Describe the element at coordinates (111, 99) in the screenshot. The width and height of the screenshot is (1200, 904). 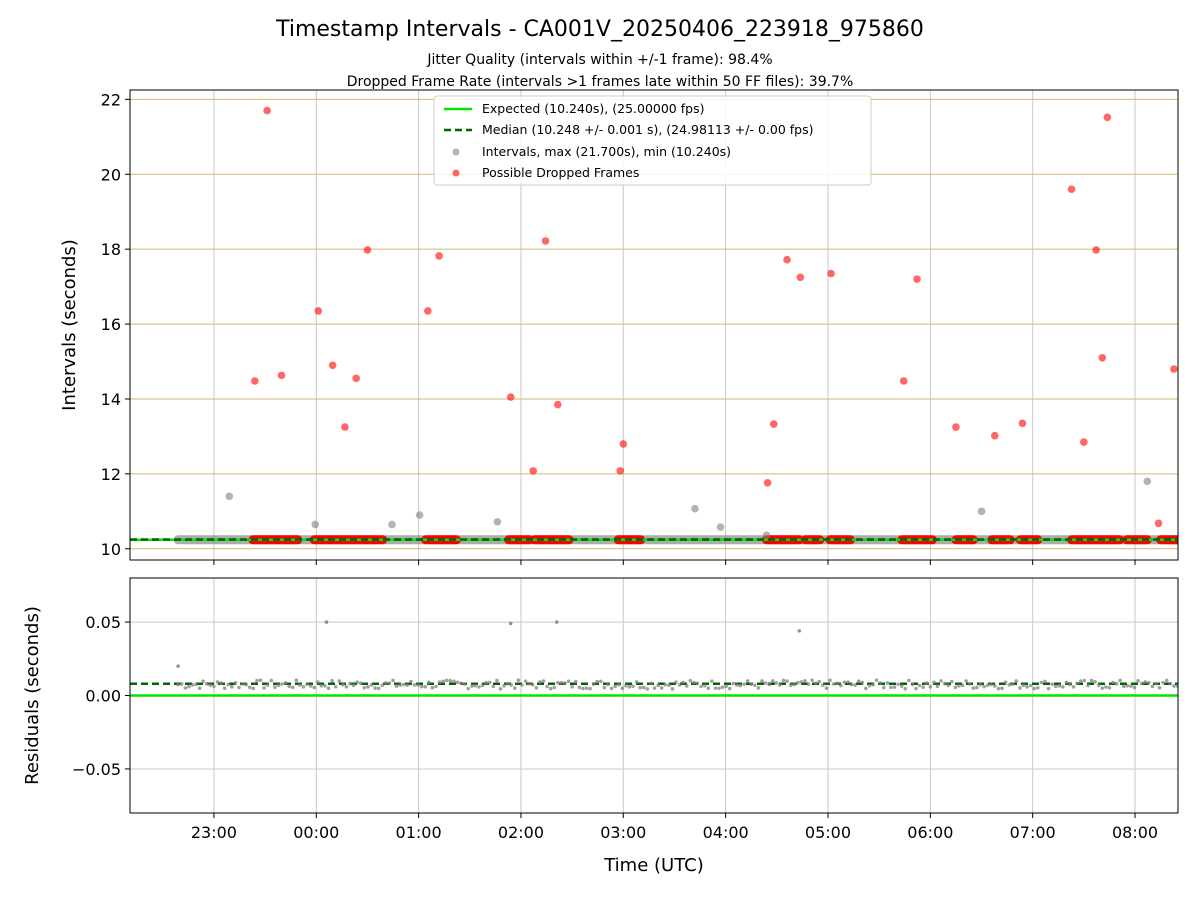
I see `y-tick-label: 22` at that location.